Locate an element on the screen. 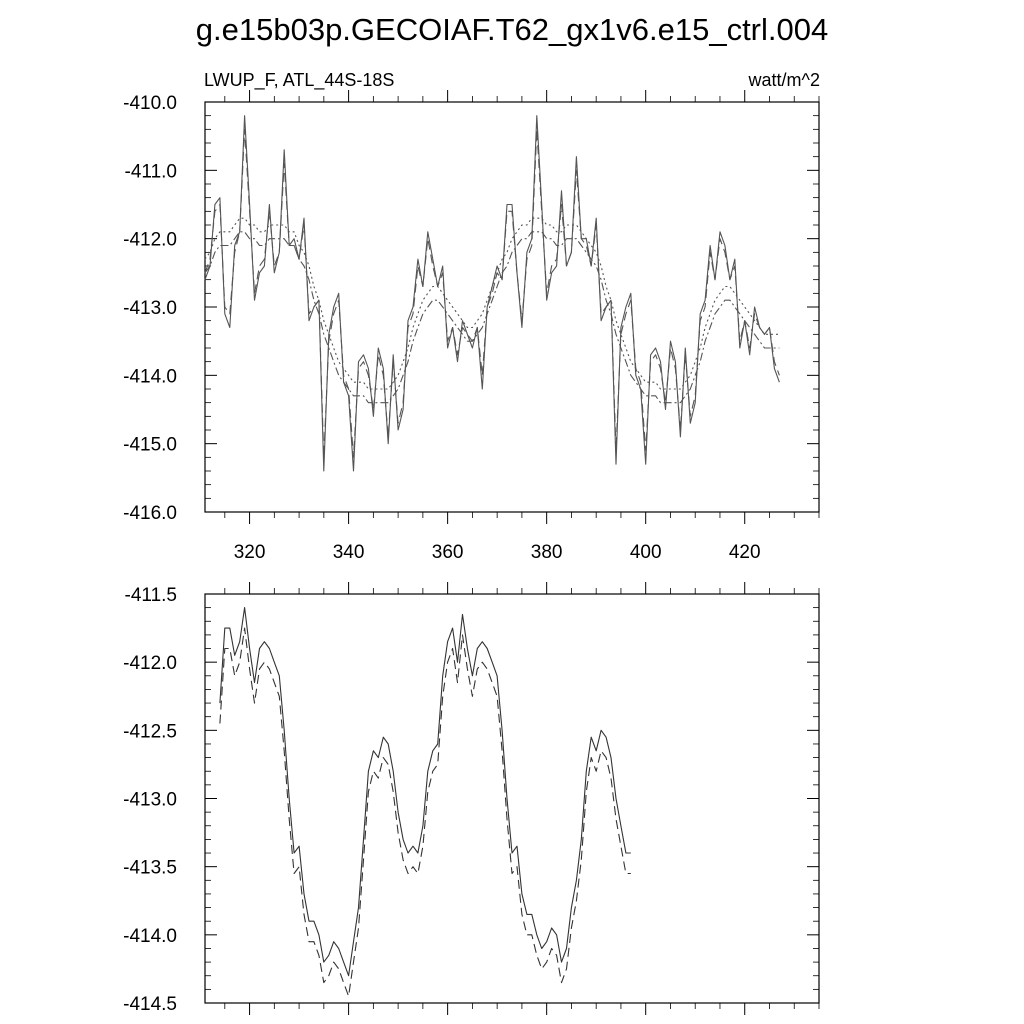 This screenshot has height=1024, width=1024. x-tick-label: 320 is located at coordinates (250, 552).